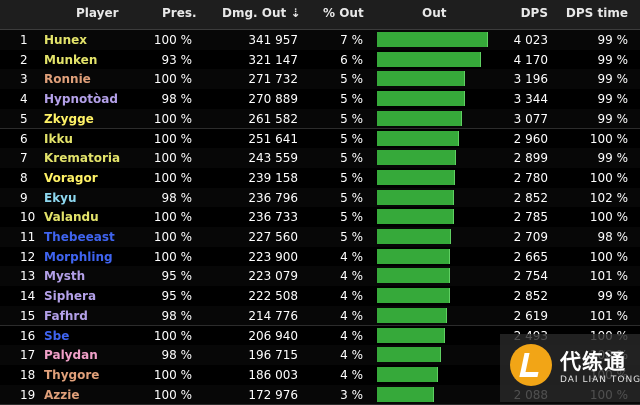  I want to click on row-rank: 8, so click(24, 177).